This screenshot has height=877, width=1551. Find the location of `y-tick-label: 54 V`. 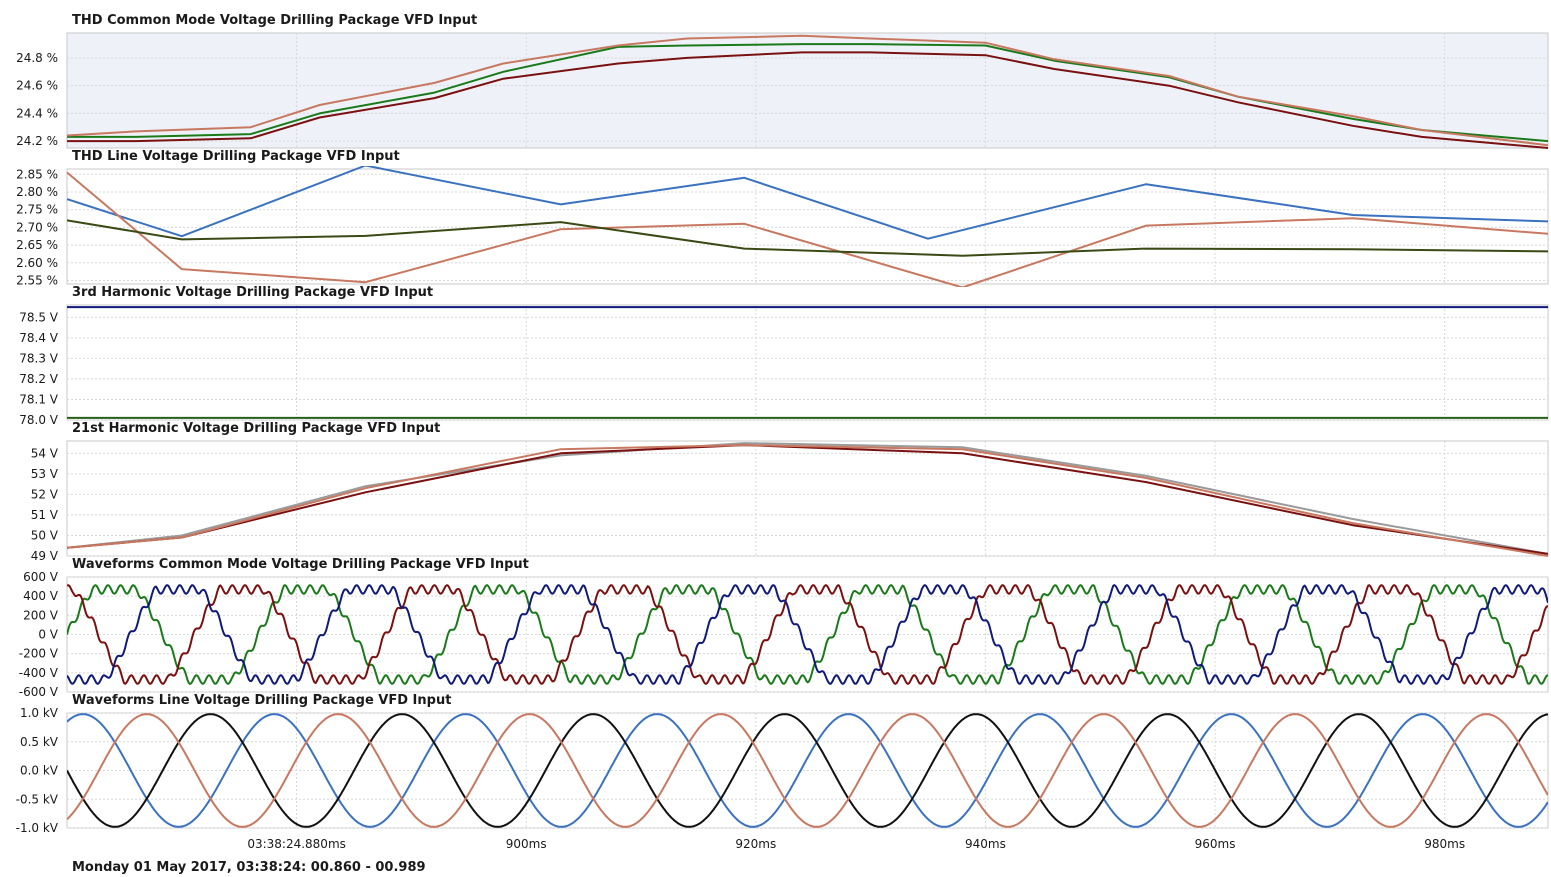

y-tick-label: 54 V is located at coordinates (45, 453).